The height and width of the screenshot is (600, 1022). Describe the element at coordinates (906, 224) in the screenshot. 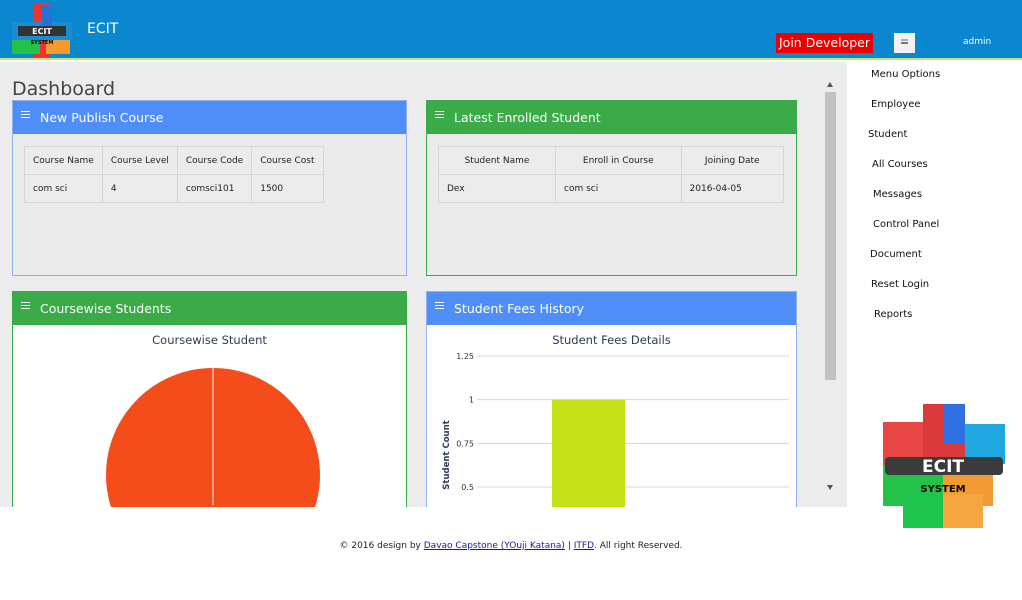

I see `sidebar-item-control-panel: Control Panel` at that location.